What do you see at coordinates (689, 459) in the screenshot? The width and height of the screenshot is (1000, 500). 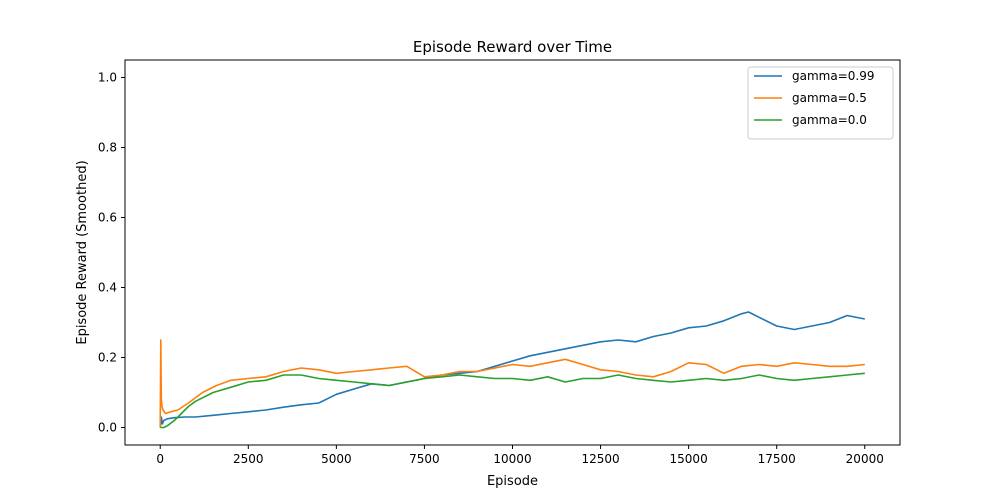 I see `x-tick-label: 15000` at bounding box center [689, 459].